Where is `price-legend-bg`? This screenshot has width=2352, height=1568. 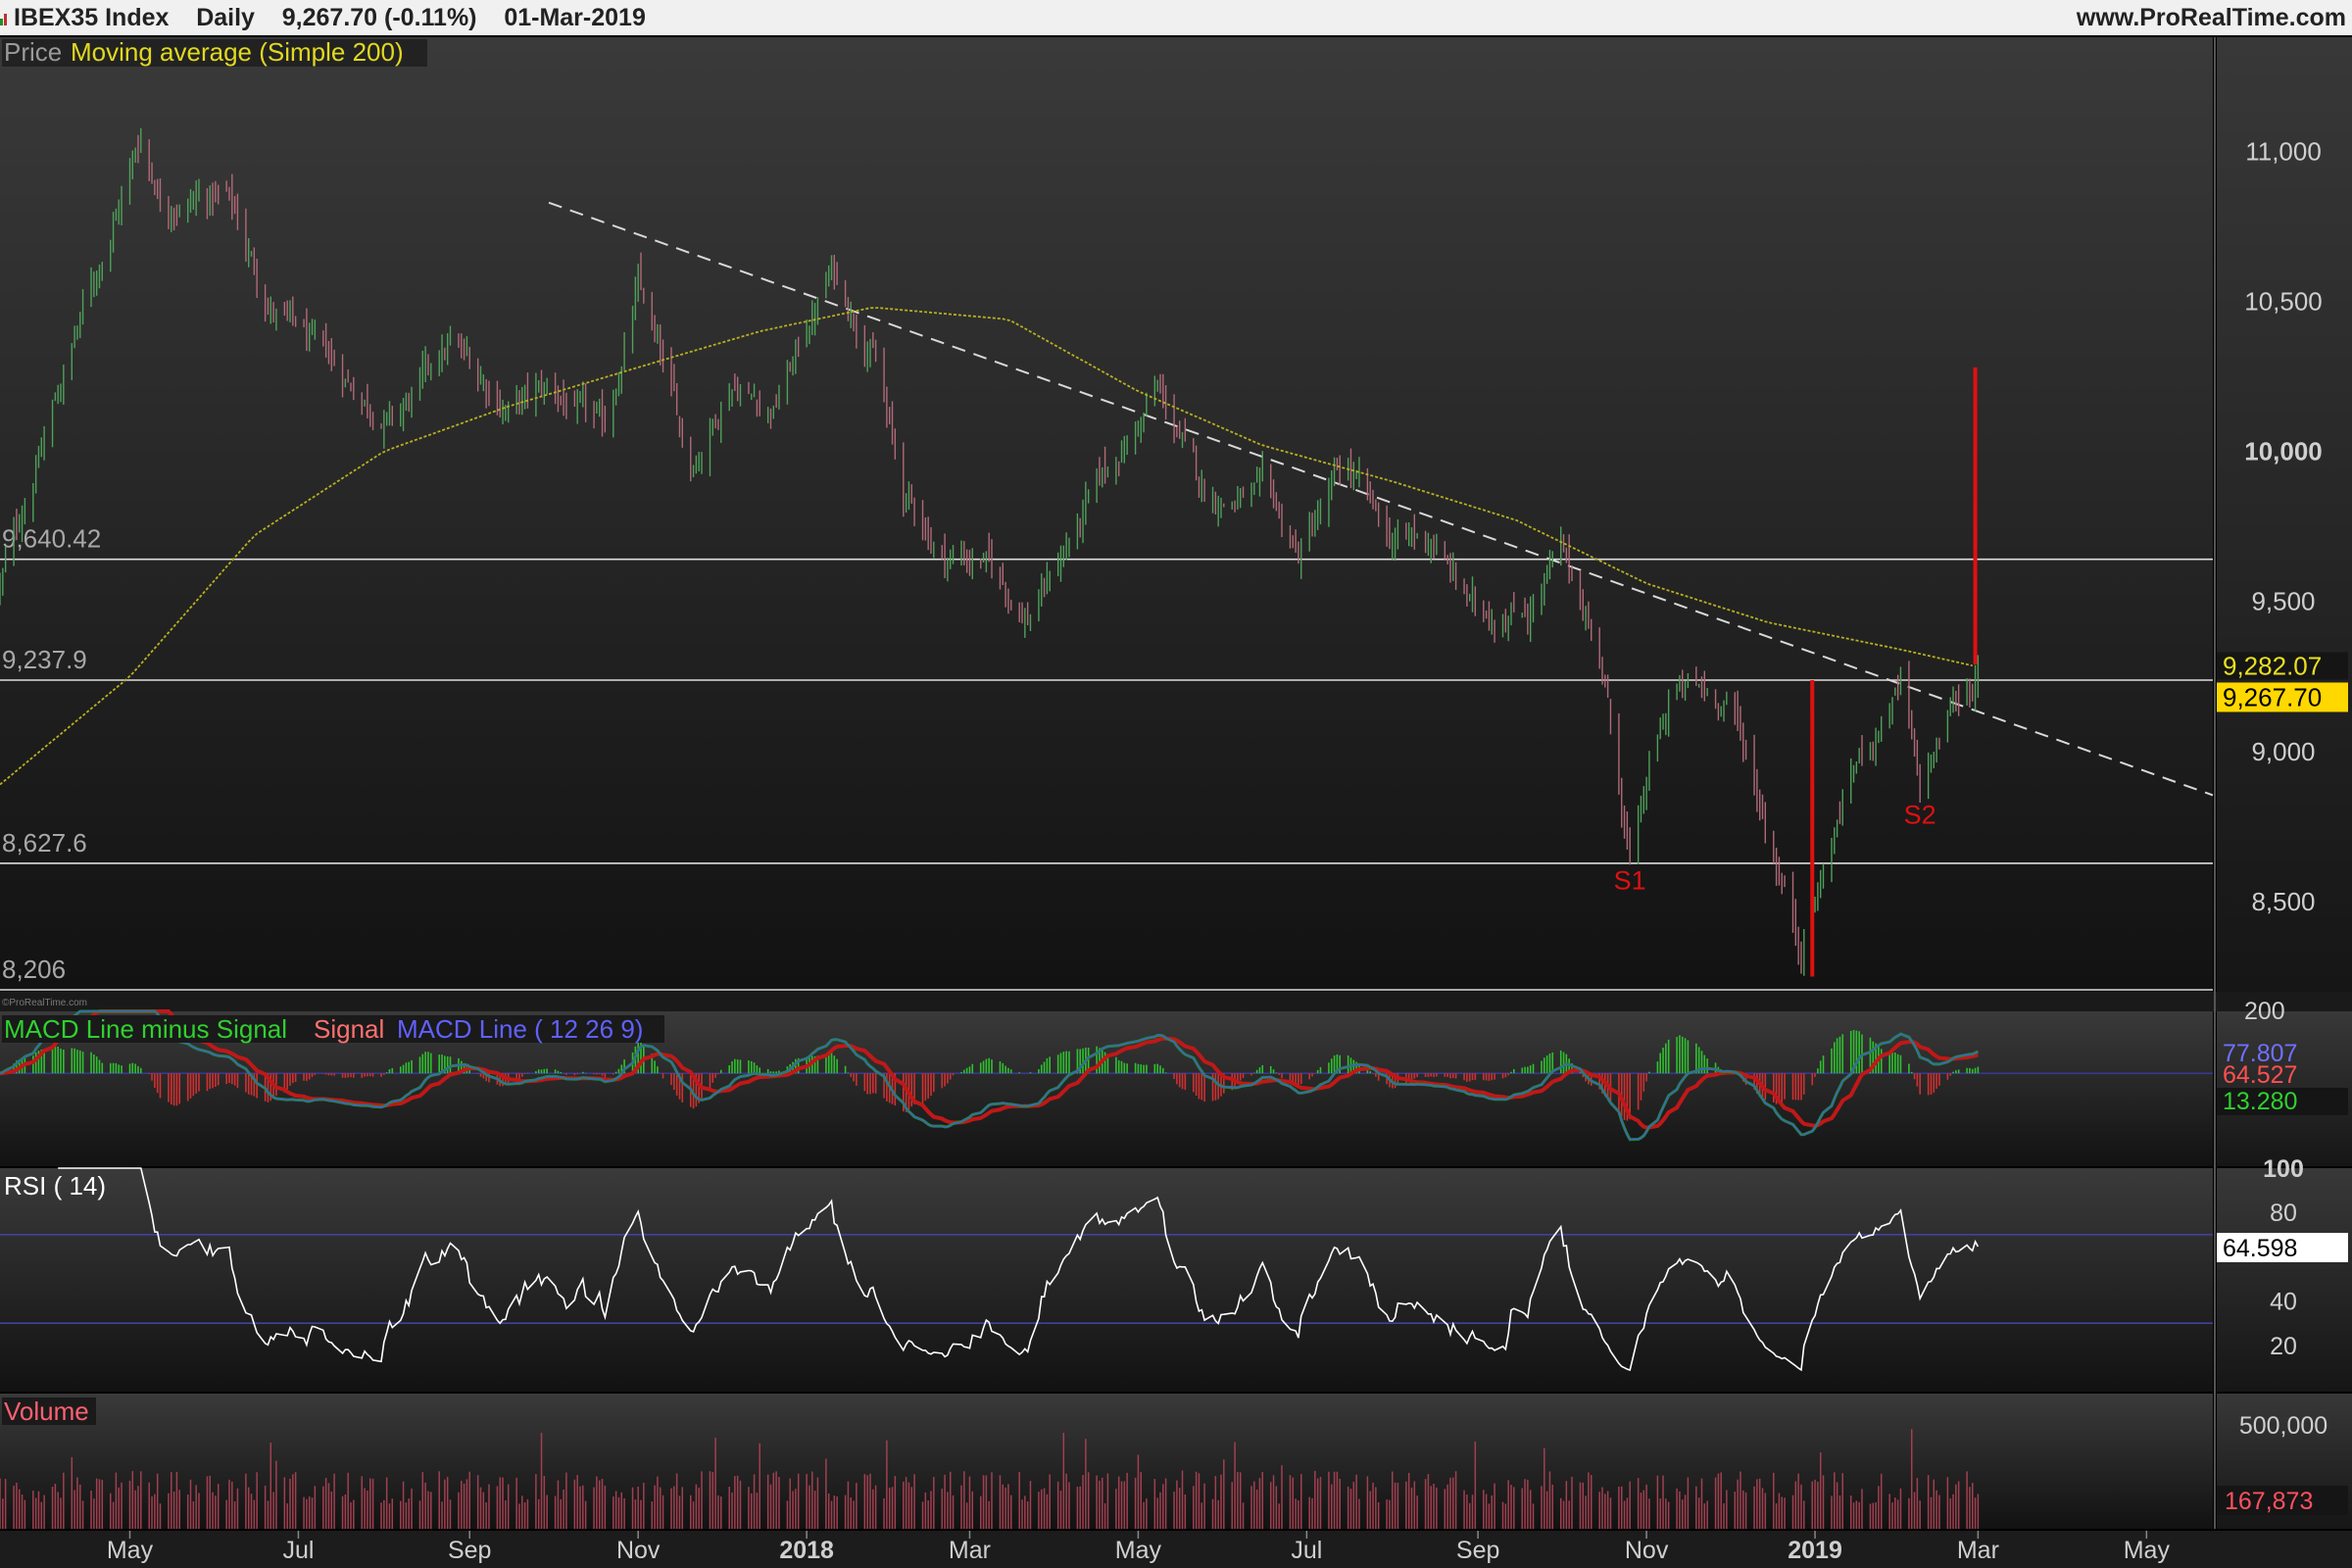 price-legend-bg is located at coordinates (214, 53).